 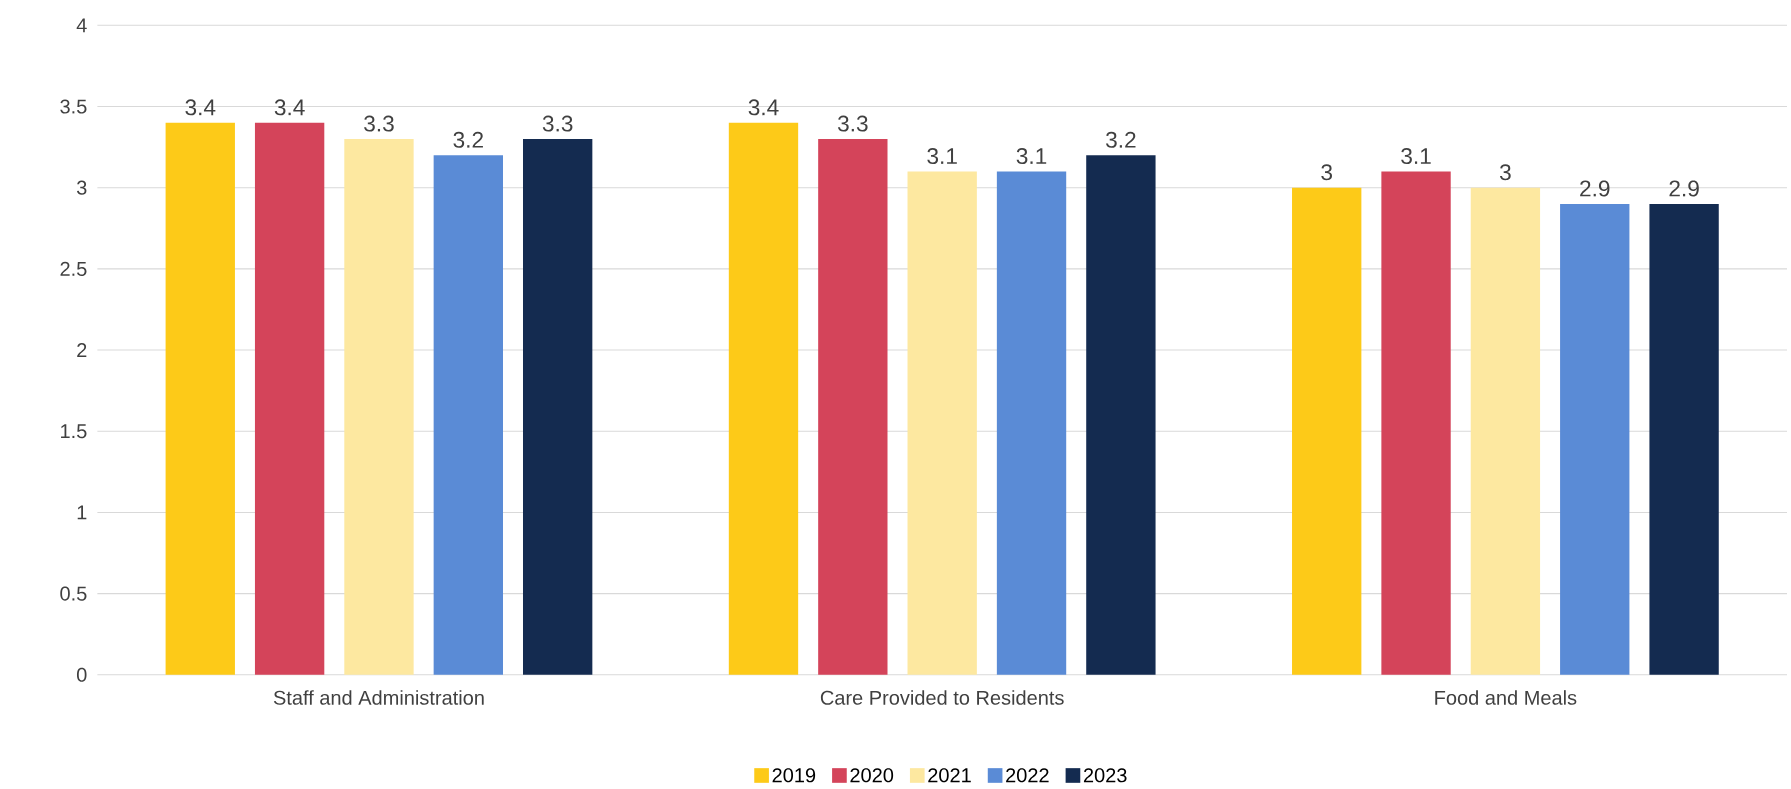 I want to click on y-tick-label: 1, so click(x=82, y=512).